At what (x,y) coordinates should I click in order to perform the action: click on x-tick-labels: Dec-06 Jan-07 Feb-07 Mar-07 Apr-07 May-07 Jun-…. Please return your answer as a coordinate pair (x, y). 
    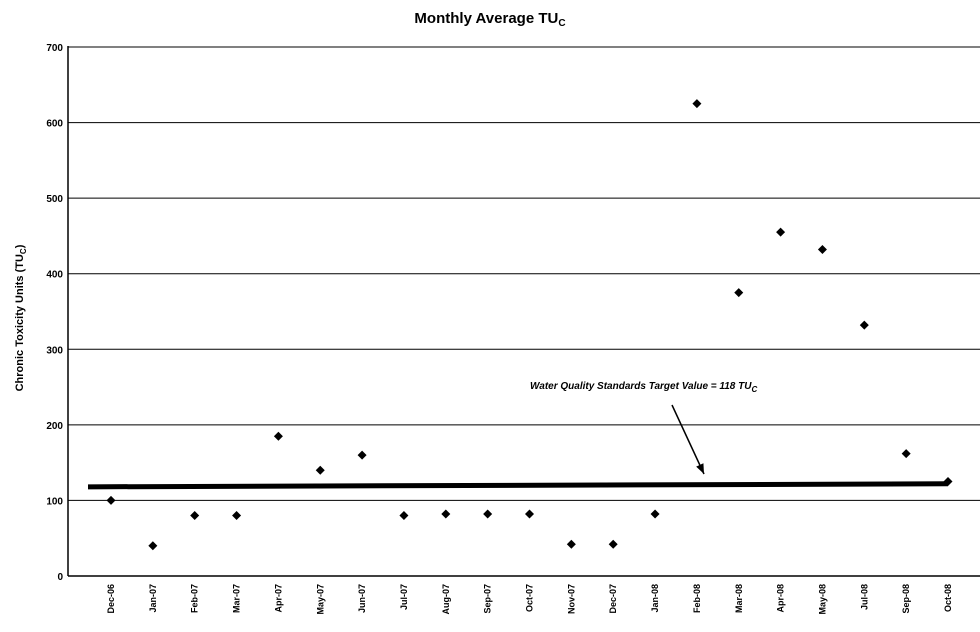
    Looking at the image, I should click on (529, 599).